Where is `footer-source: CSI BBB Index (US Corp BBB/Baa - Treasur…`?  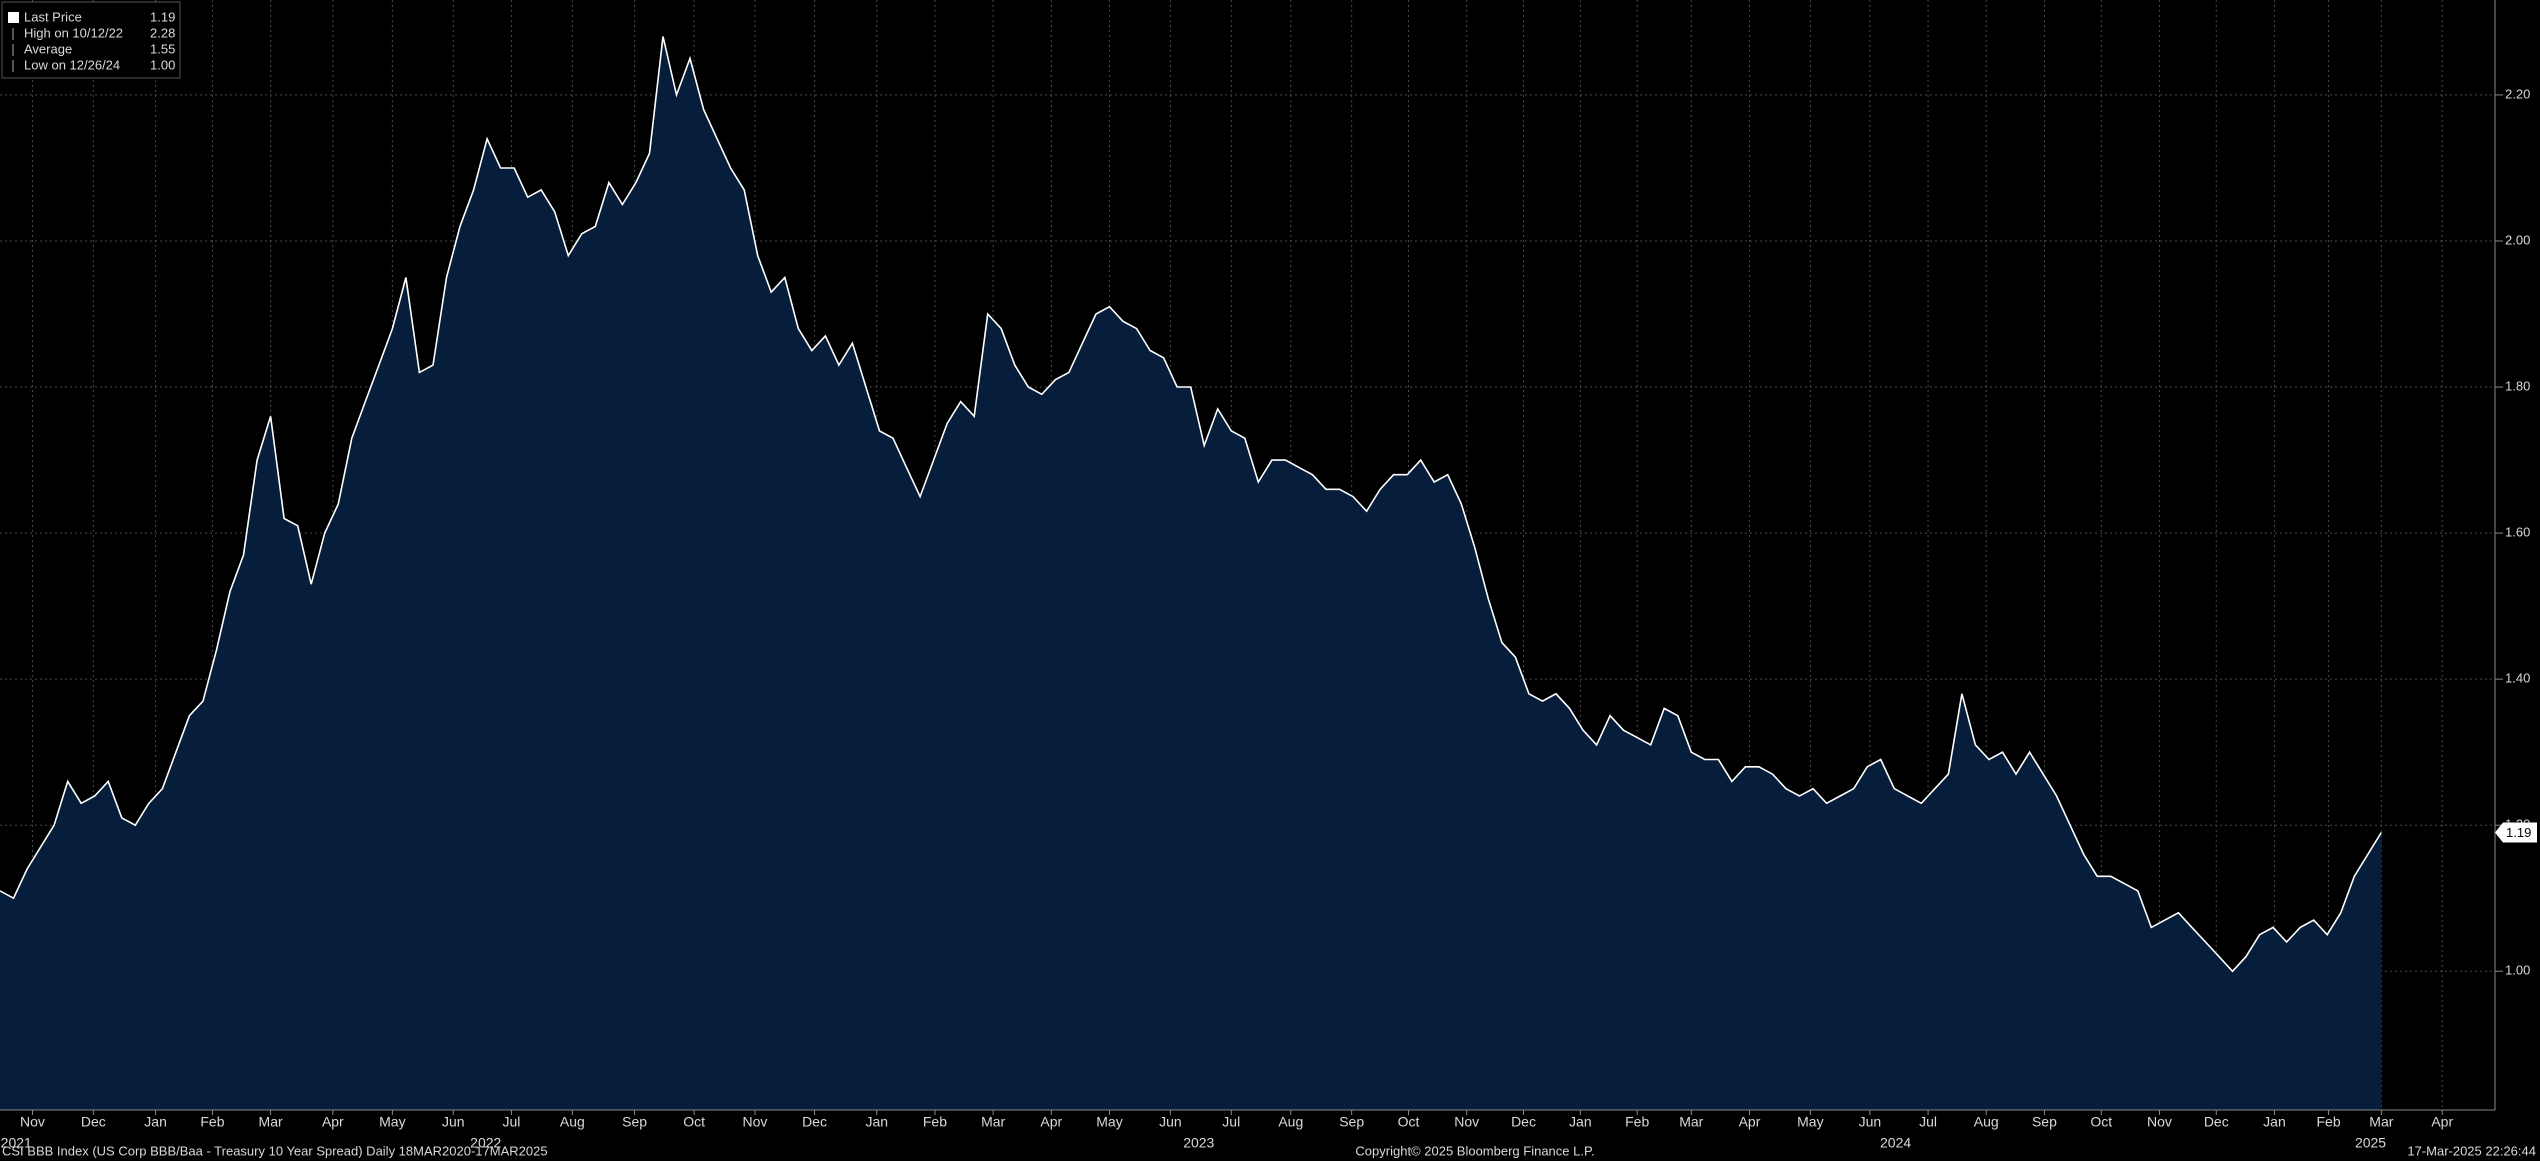
footer-source: CSI BBB Index (US Corp BBB/Baa - Treasur… is located at coordinates (275, 1150).